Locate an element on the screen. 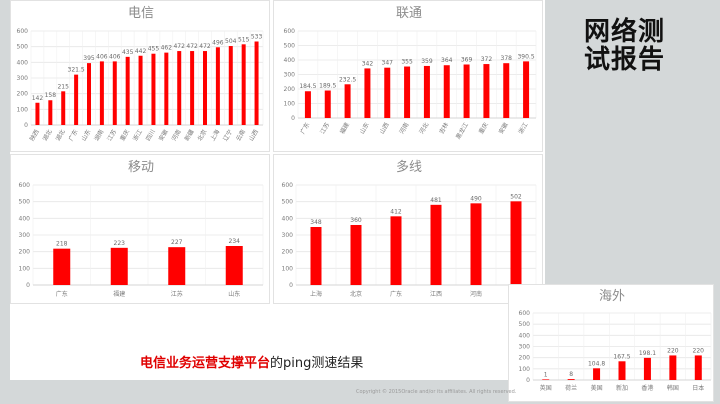 The height and width of the screenshot is (404, 720). bar-e696b0e58aa0 is located at coordinates (622, 370).